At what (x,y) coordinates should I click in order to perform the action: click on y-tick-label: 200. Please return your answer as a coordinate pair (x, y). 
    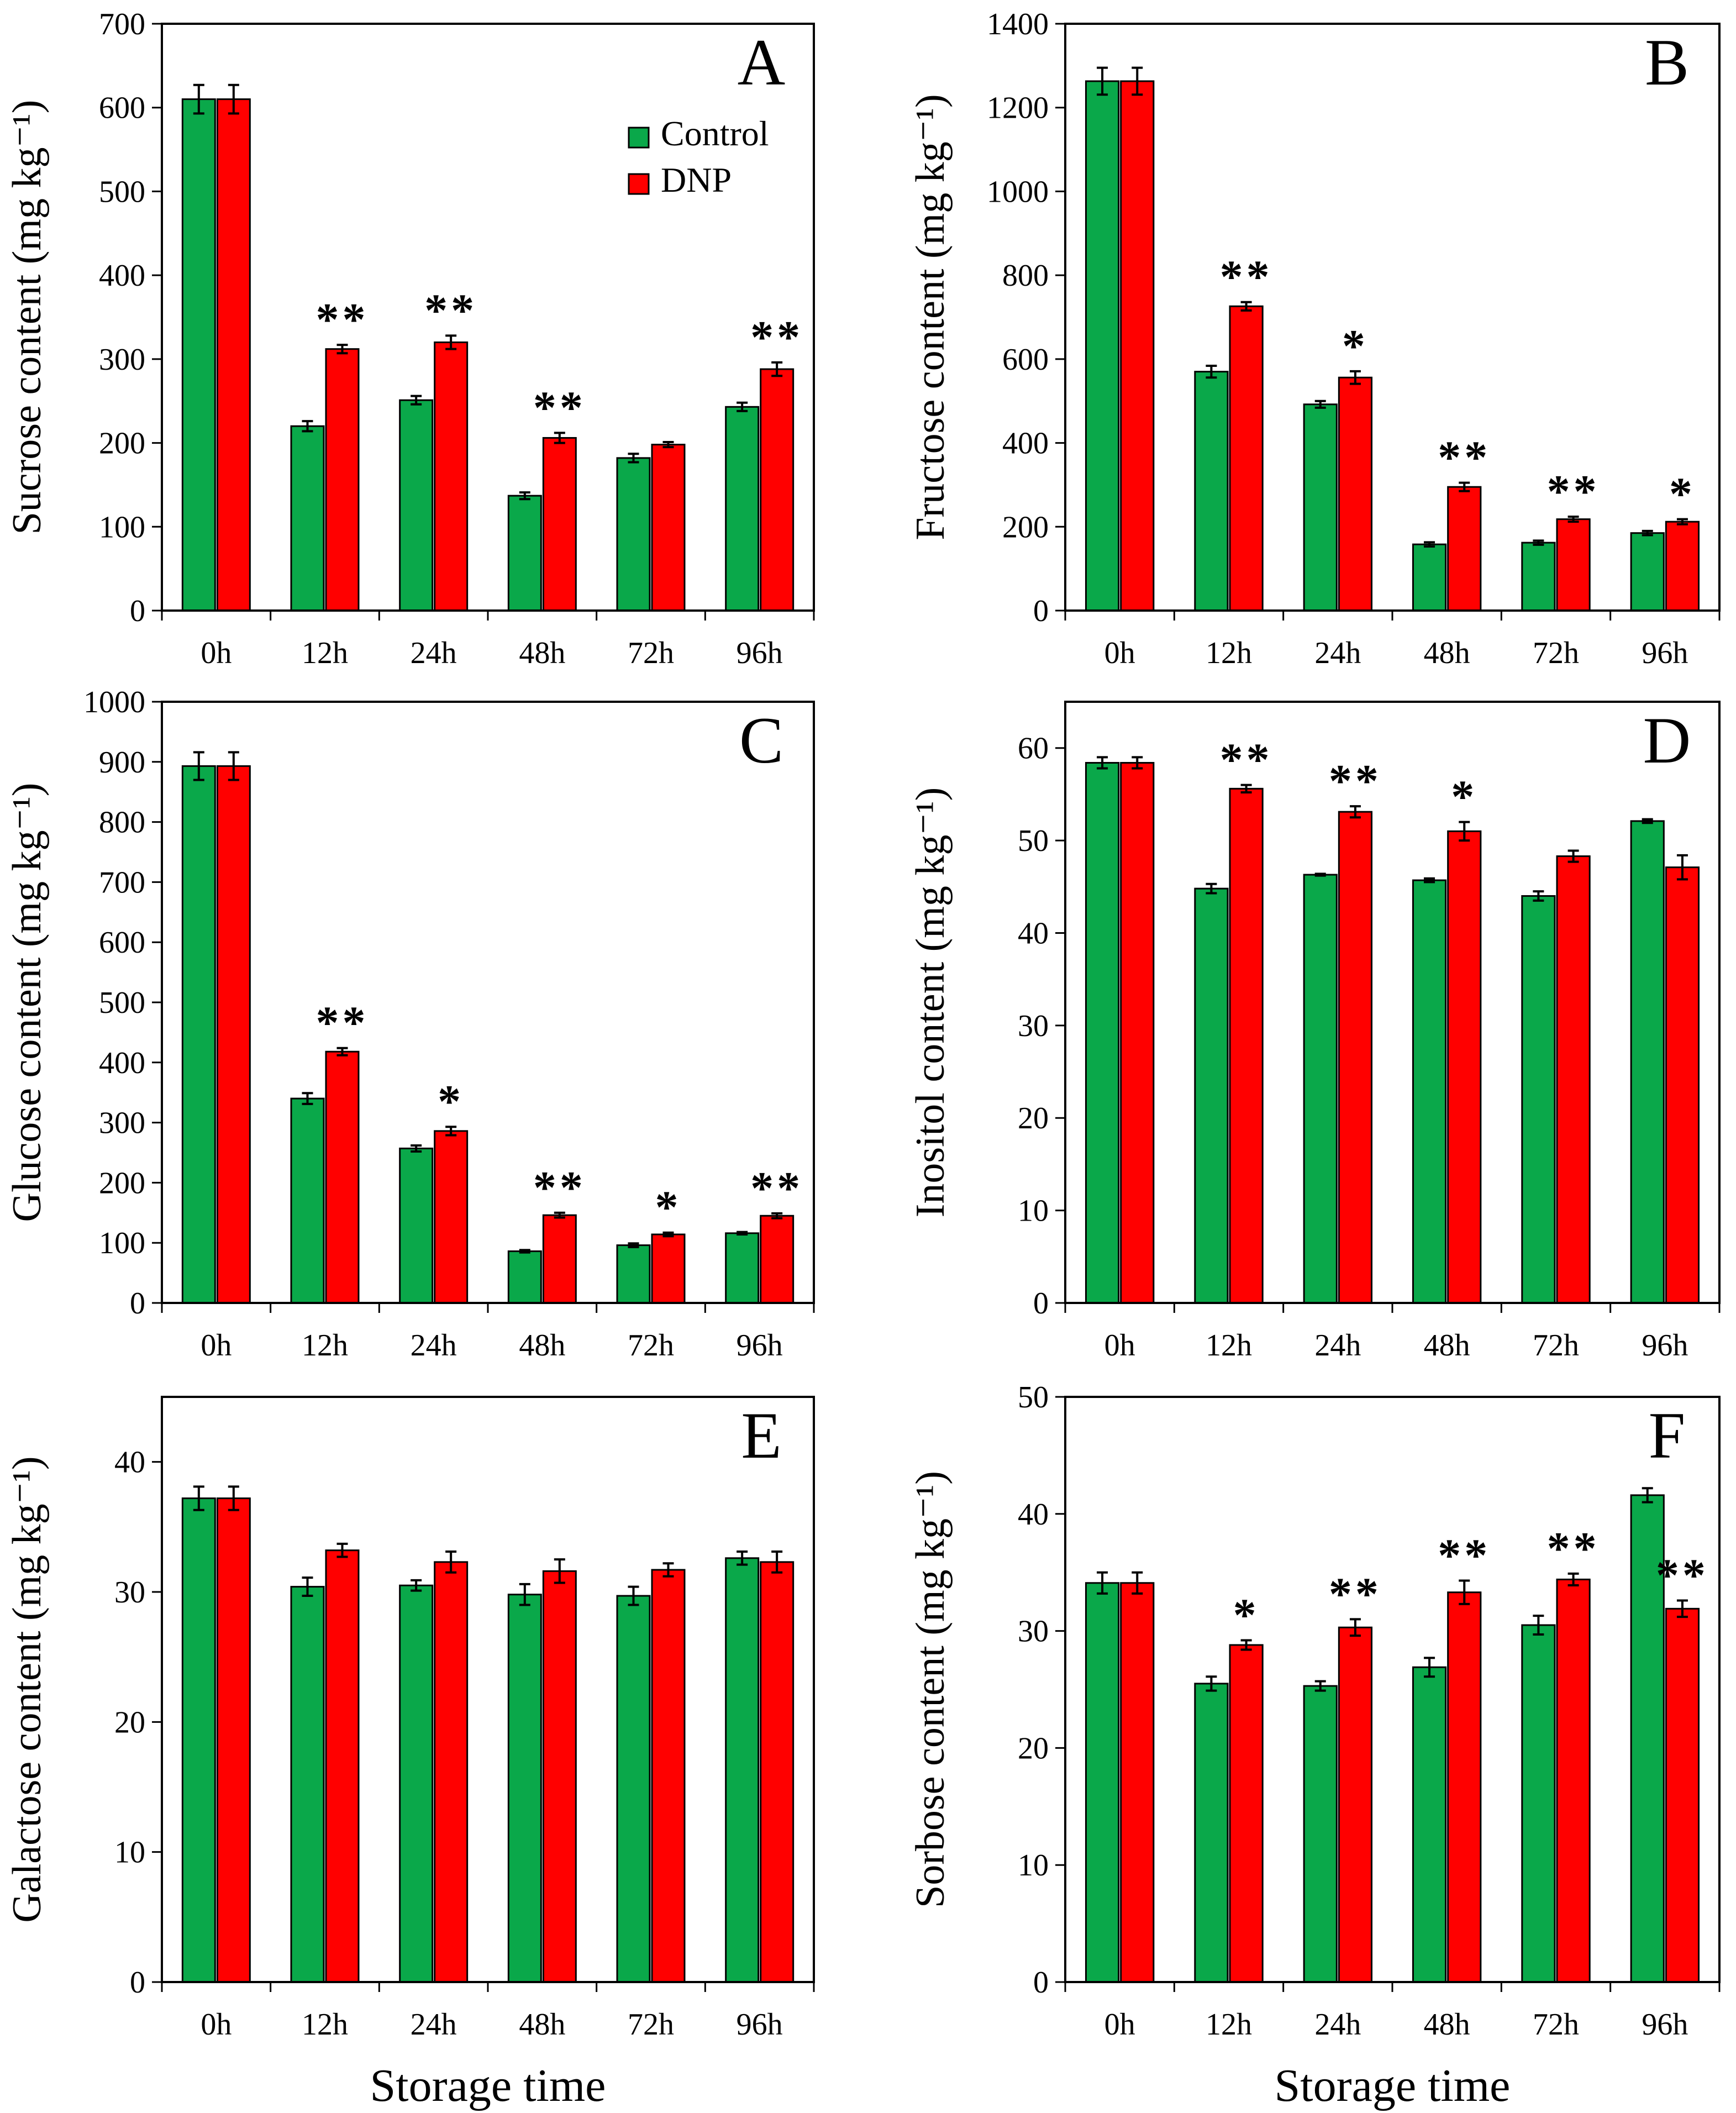
    Looking at the image, I should click on (1025, 527).